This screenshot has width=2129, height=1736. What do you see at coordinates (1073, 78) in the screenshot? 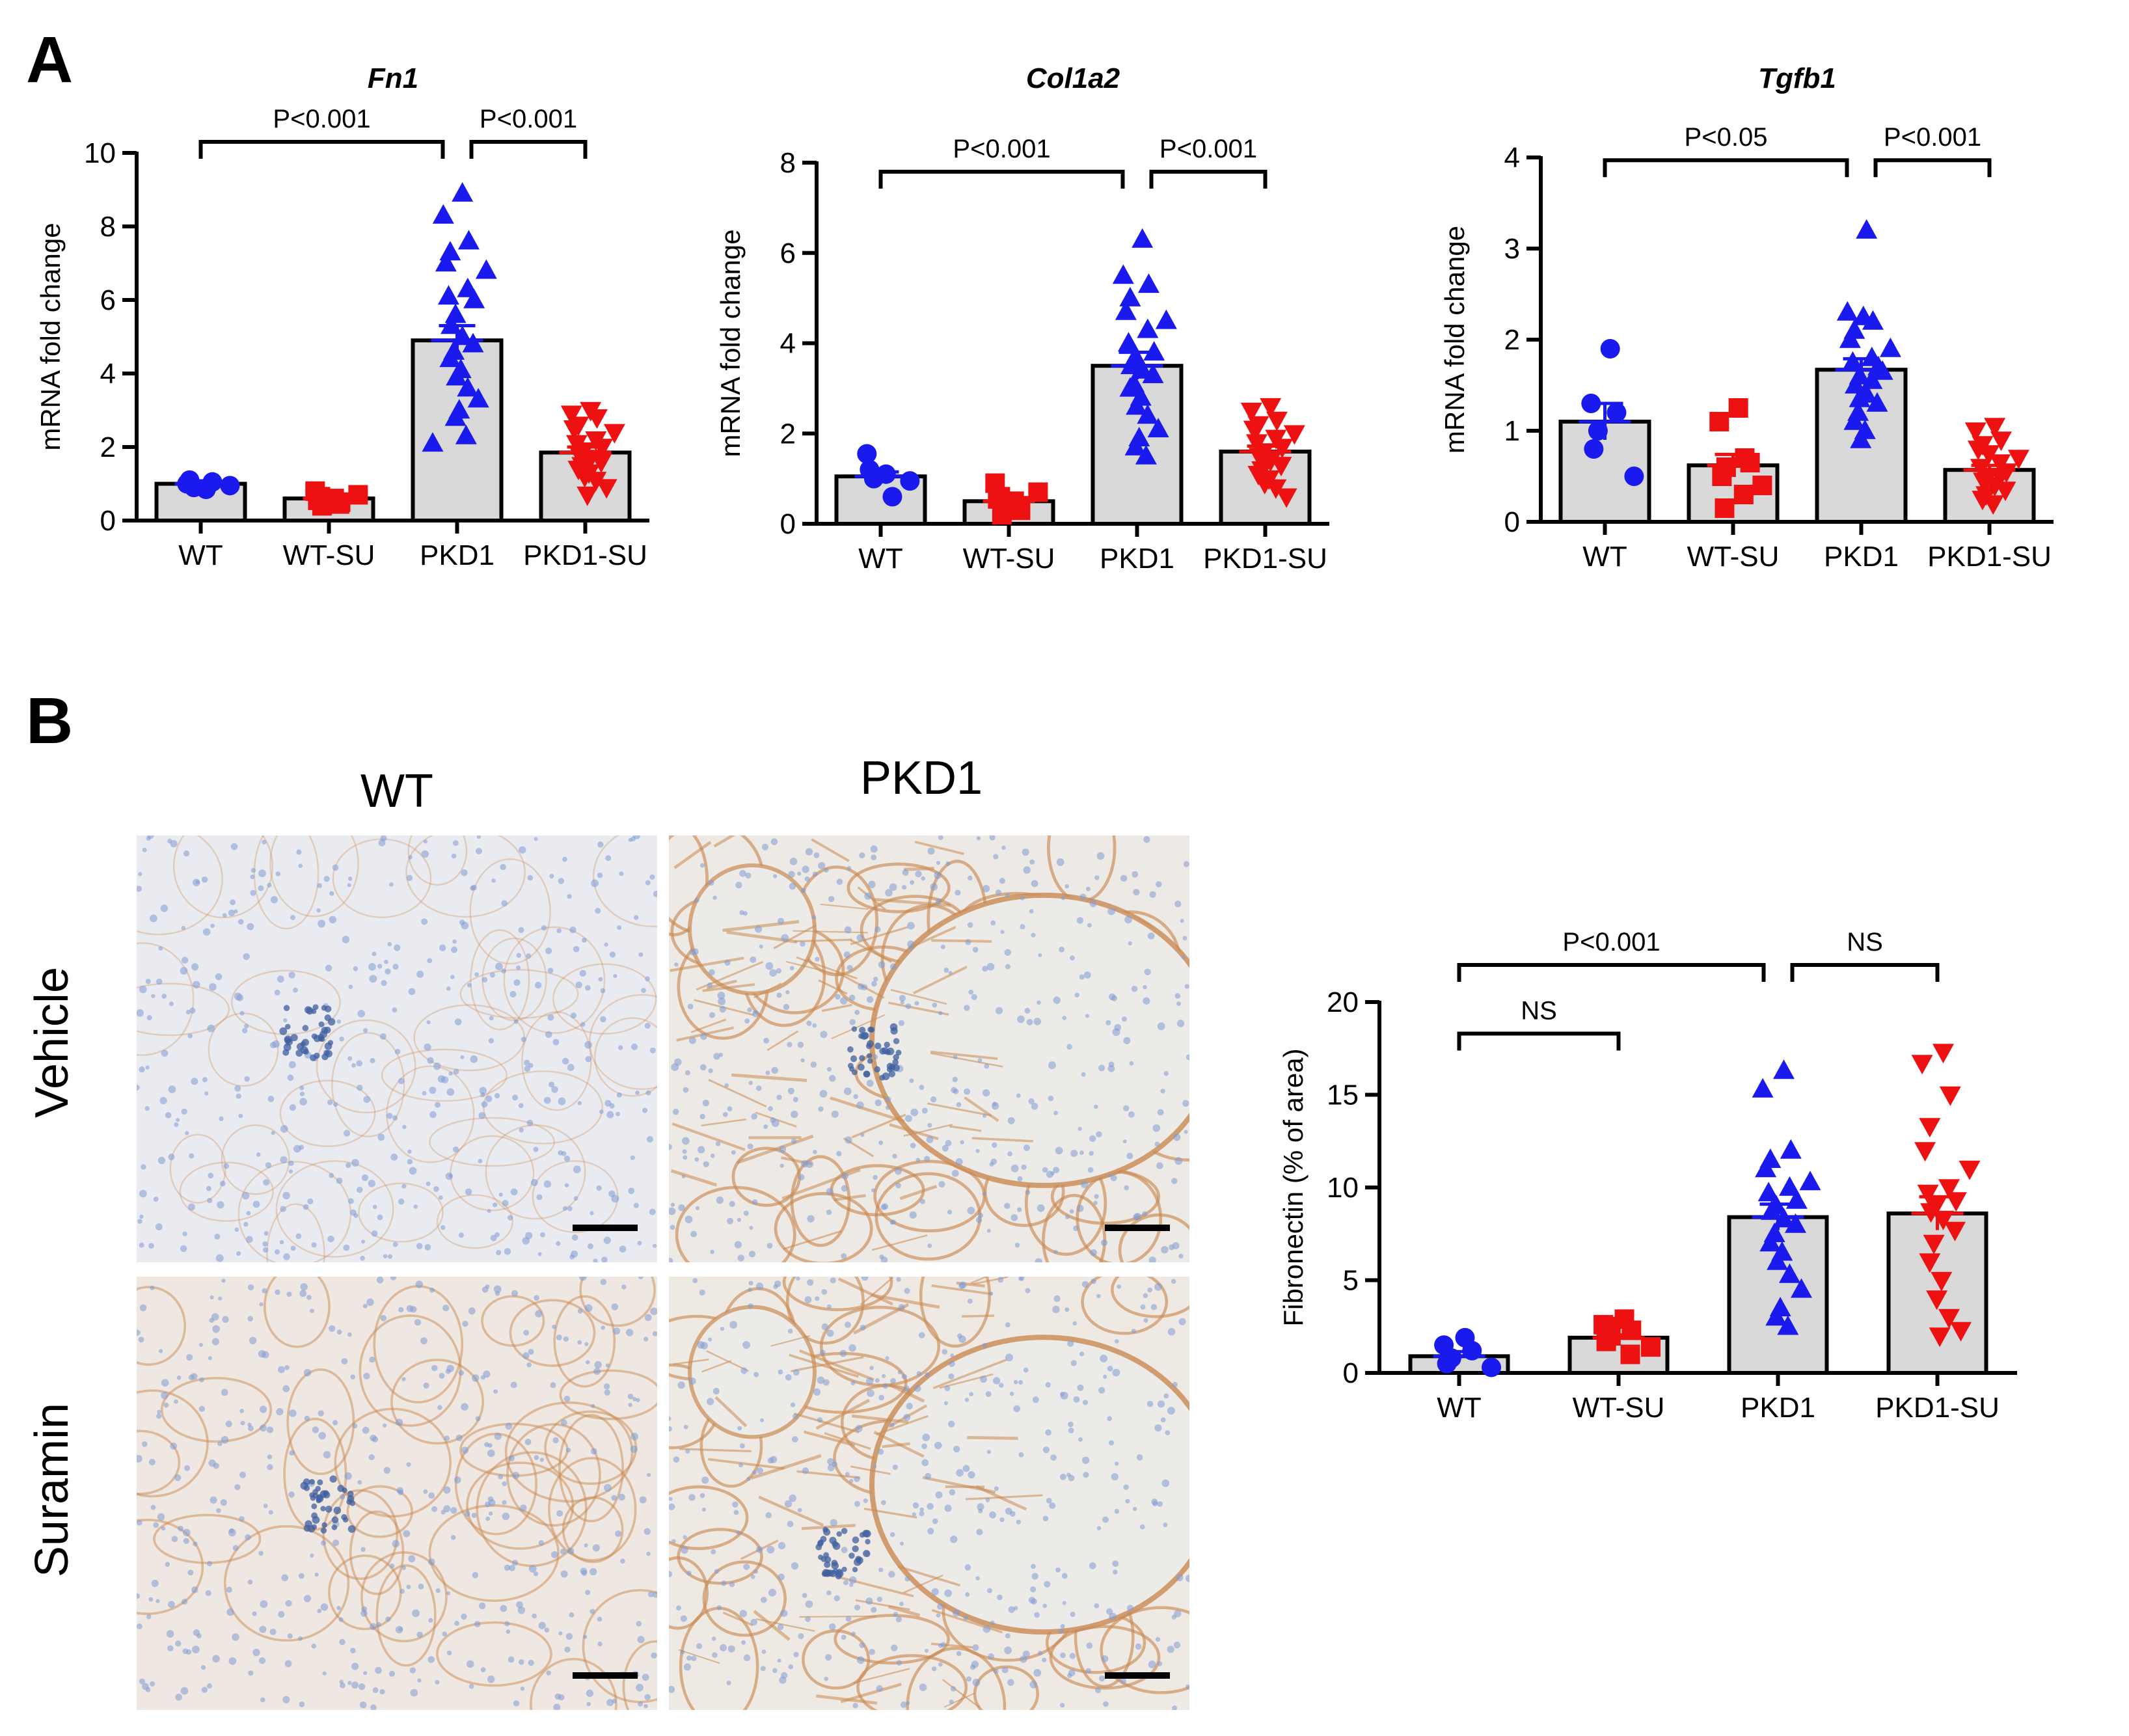
I see `col1a2-chart-title: Col1a2` at bounding box center [1073, 78].